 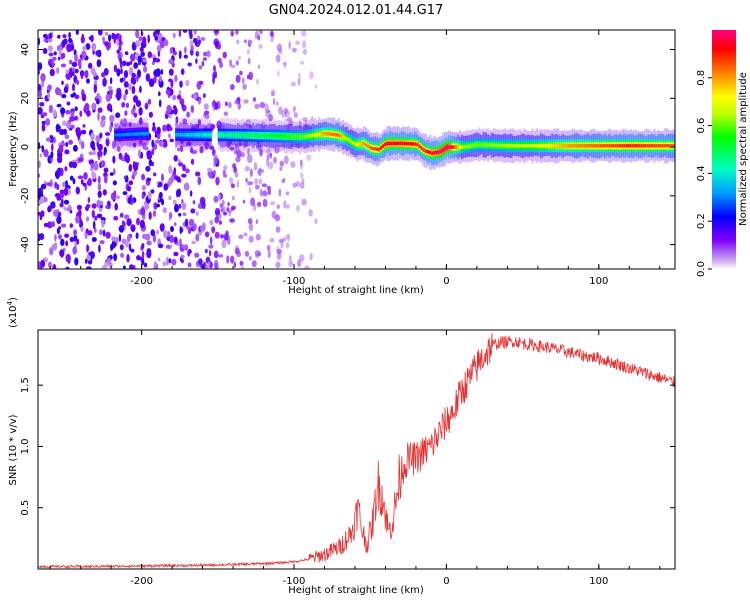 What do you see at coordinates (13, 149) in the screenshot?
I see `top-y-axis-label: Frequency (Hz)` at bounding box center [13, 149].